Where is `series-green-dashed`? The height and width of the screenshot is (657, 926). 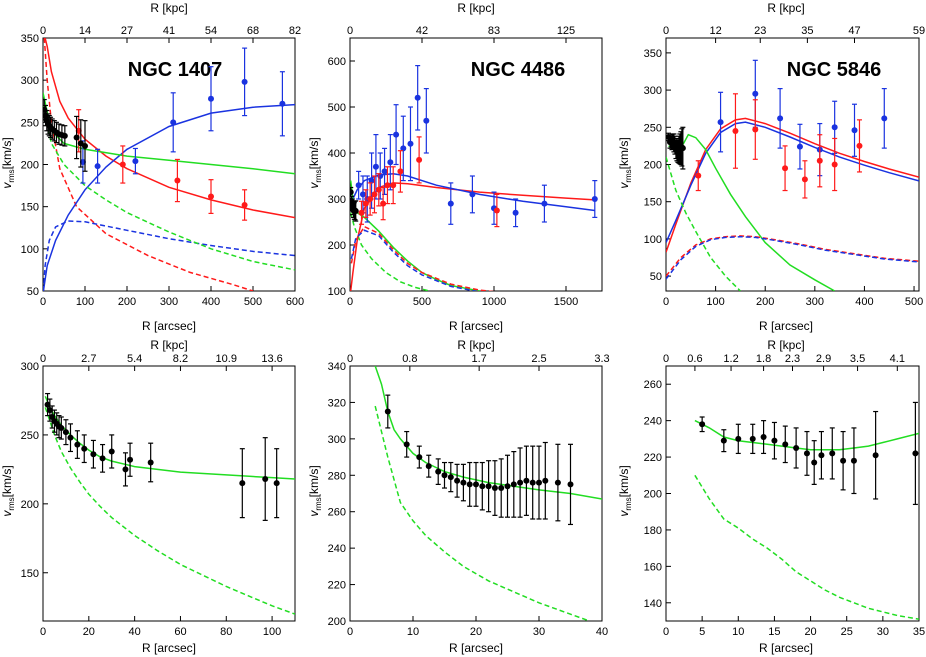
series-green-dashed is located at coordinates (806, 547).